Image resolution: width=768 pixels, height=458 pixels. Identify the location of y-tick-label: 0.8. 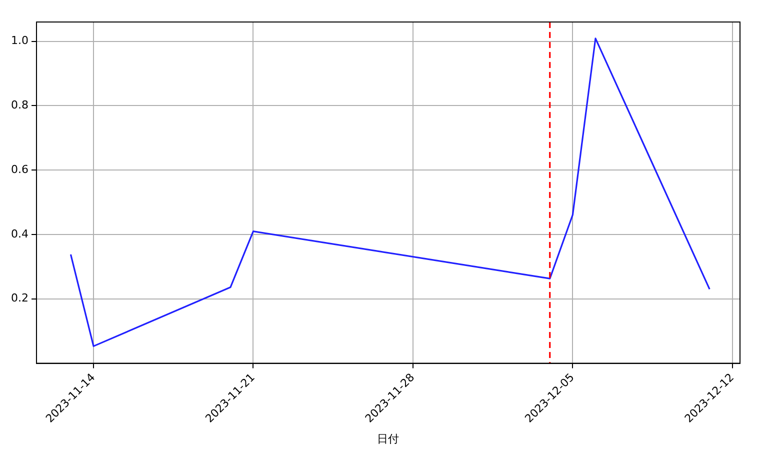
(19, 105).